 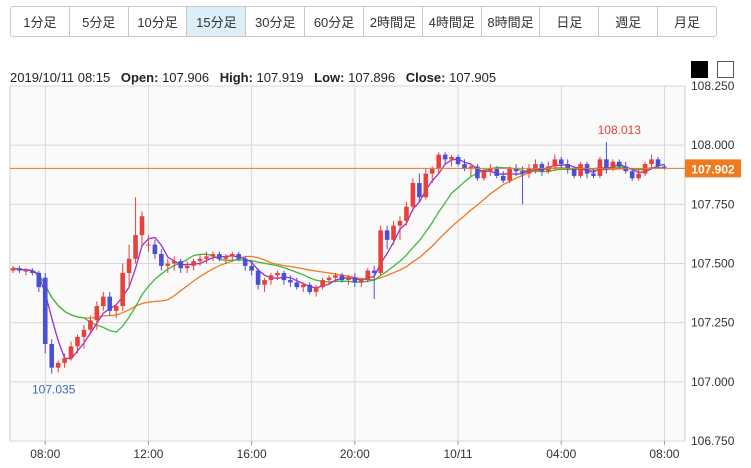 What do you see at coordinates (570, 21) in the screenshot?
I see `tab-daily: 日足` at bounding box center [570, 21].